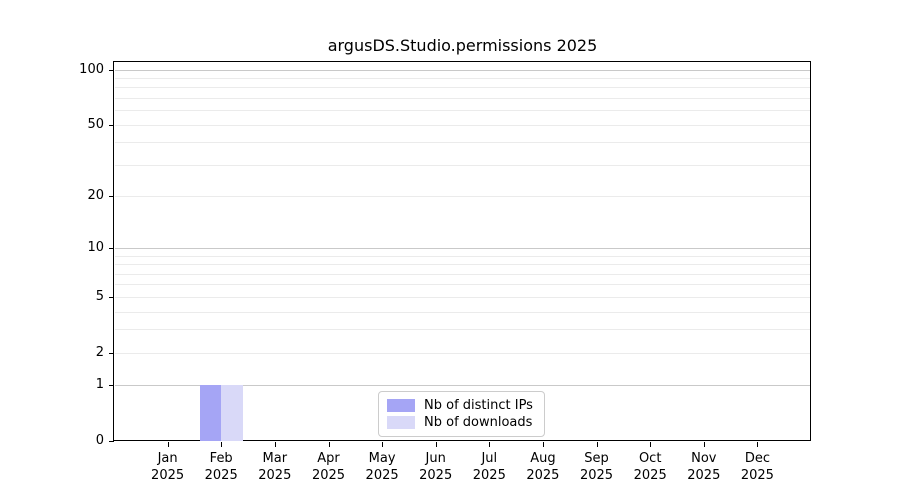 The image size is (900, 500). What do you see at coordinates (99, 352) in the screenshot?
I see `y-tick-label: 2` at bounding box center [99, 352].